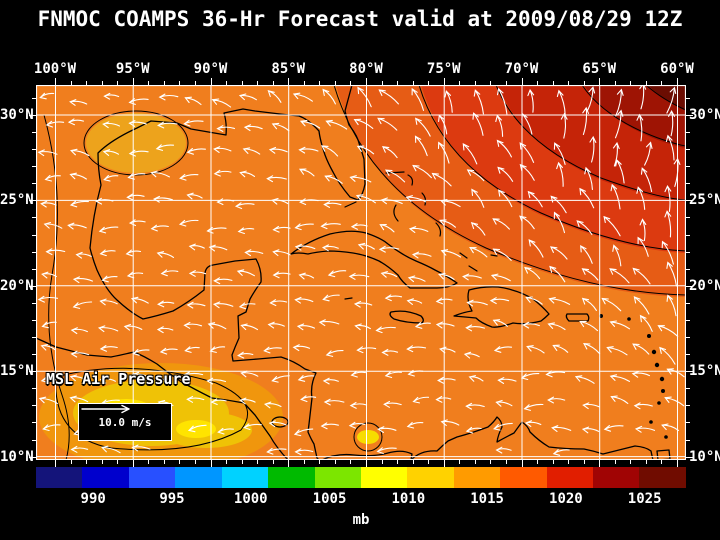 The image size is (720, 540). Describe the element at coordinates (501, 307) in the screenshot. I see `island-hispaniola` at that location.